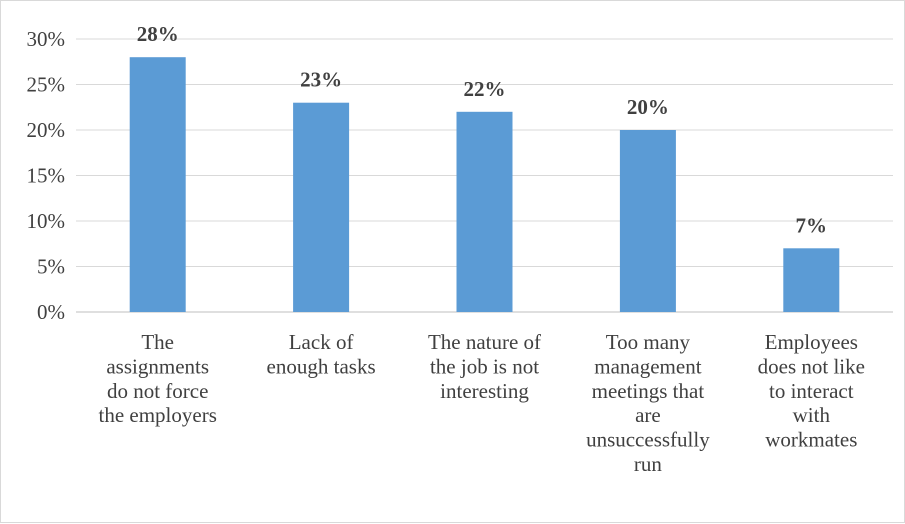 The height and width of the screenshot is (524, 905). What do you see at coordinates (812, 225) in the screenshot?
I see `data-label: 7%` at bounding box center [812, 225].